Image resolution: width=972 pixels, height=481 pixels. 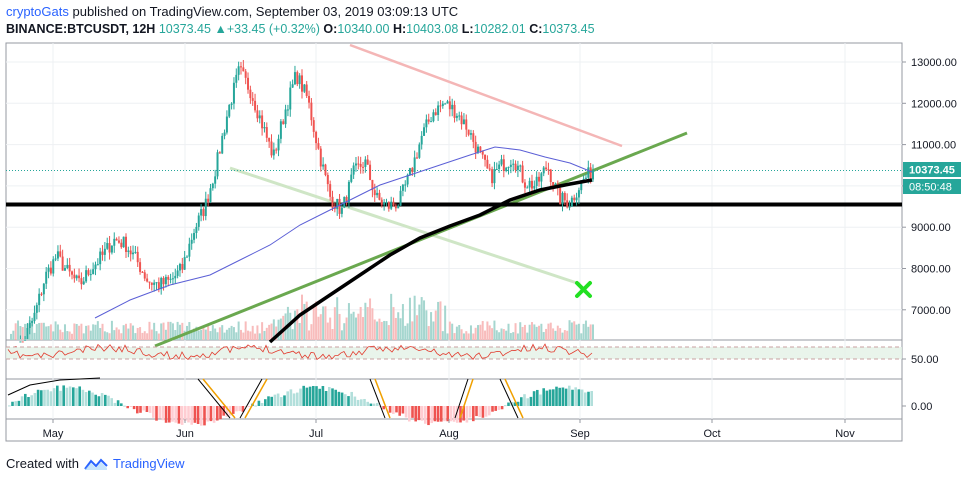 I want to click on macd-tick-label: 0.00, so click(x=921, y=407).